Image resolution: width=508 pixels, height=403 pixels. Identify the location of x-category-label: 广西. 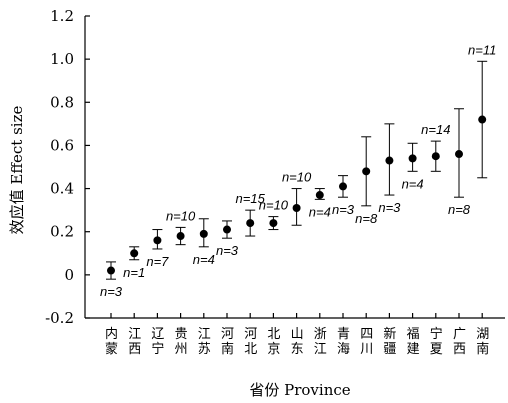
(459, 342).